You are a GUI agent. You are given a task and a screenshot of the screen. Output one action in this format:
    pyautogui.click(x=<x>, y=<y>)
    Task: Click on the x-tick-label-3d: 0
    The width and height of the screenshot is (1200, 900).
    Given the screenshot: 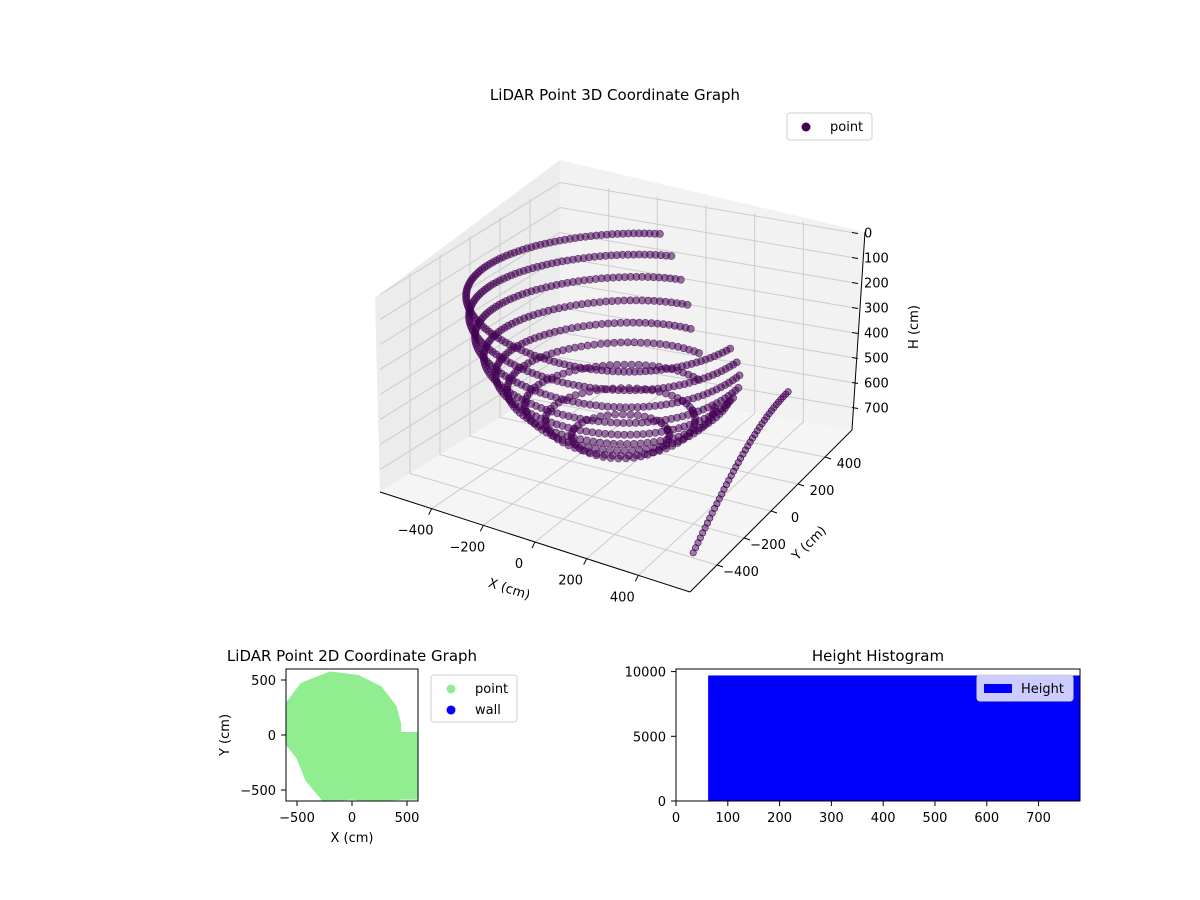 What is the action you would take?
    pyautogui.click(x=519, y=564)
    